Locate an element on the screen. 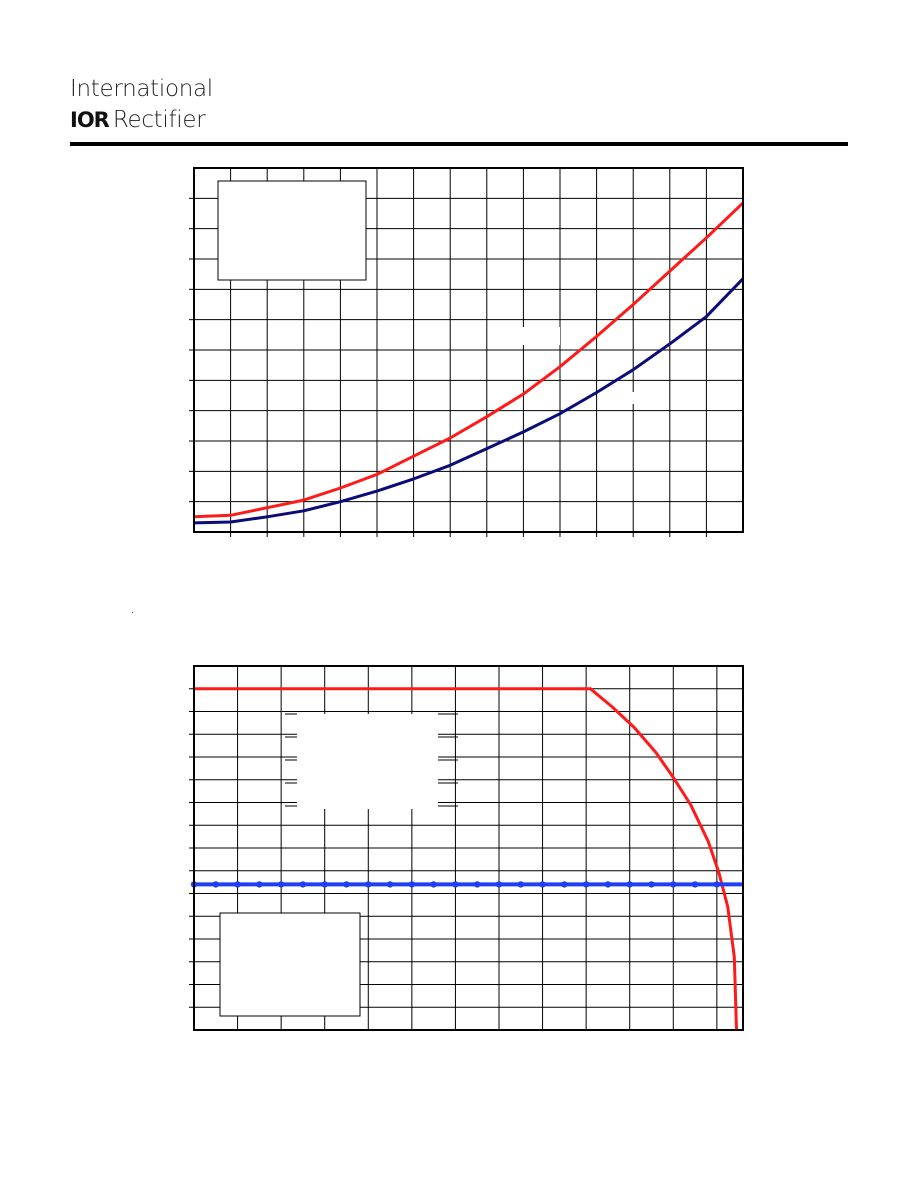 This screenshot has height=1188, width=918. ior-logo-mark: IOR is located at coordinates (90, 120).